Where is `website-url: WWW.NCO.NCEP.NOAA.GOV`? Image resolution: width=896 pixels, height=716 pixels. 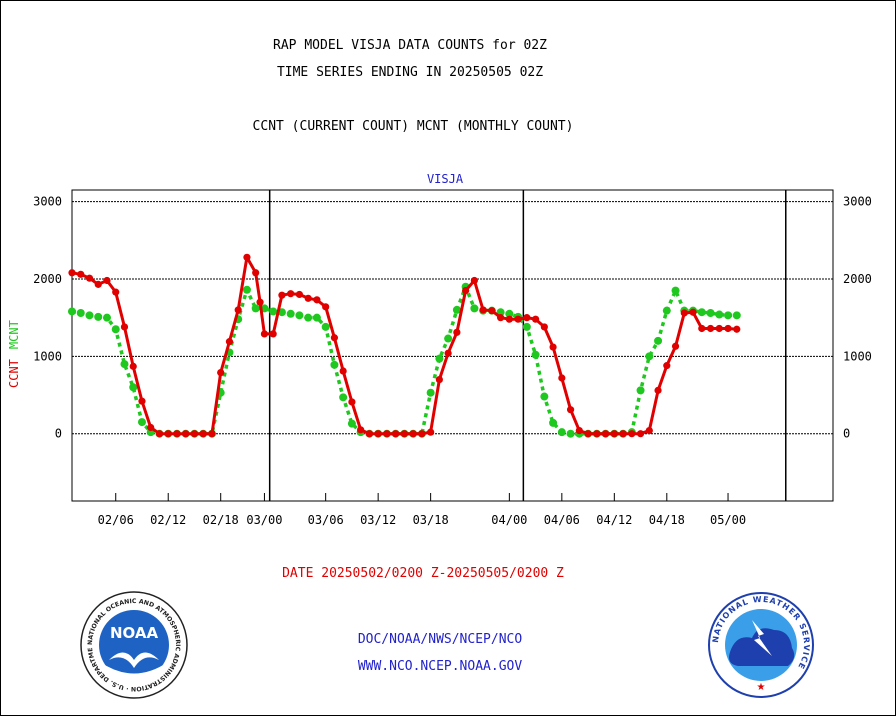 website-url: WWW.NCO.NCEP.NOAA.GOV is located at coordinates (440, 666).